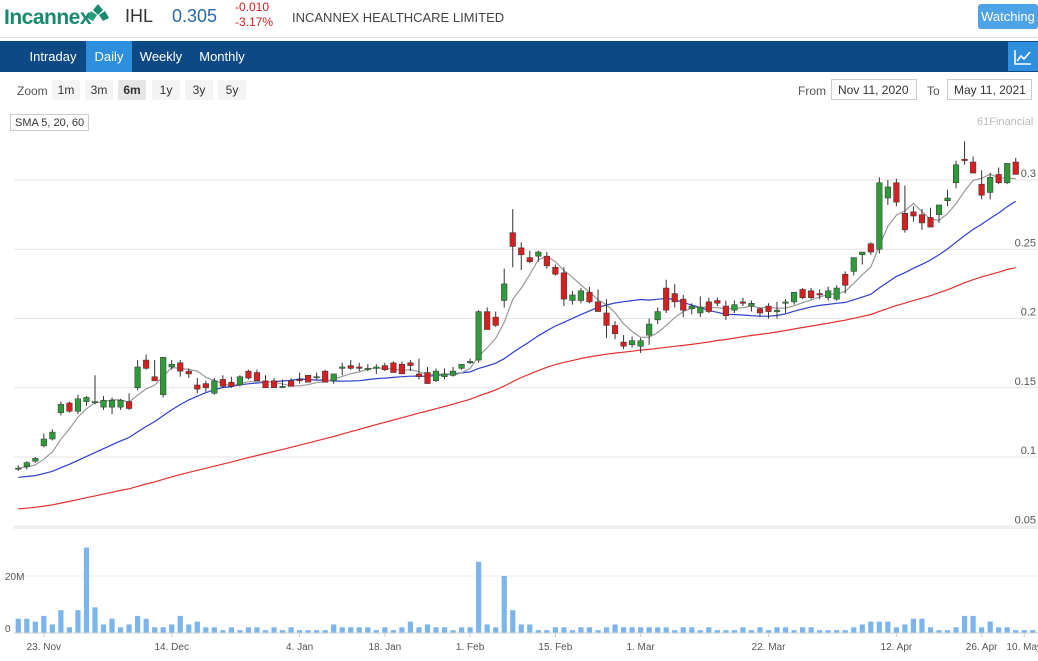 This screenshot has height=661, width=1038. I want to click on x-tick-label: 10. May, so click(1022, 647).